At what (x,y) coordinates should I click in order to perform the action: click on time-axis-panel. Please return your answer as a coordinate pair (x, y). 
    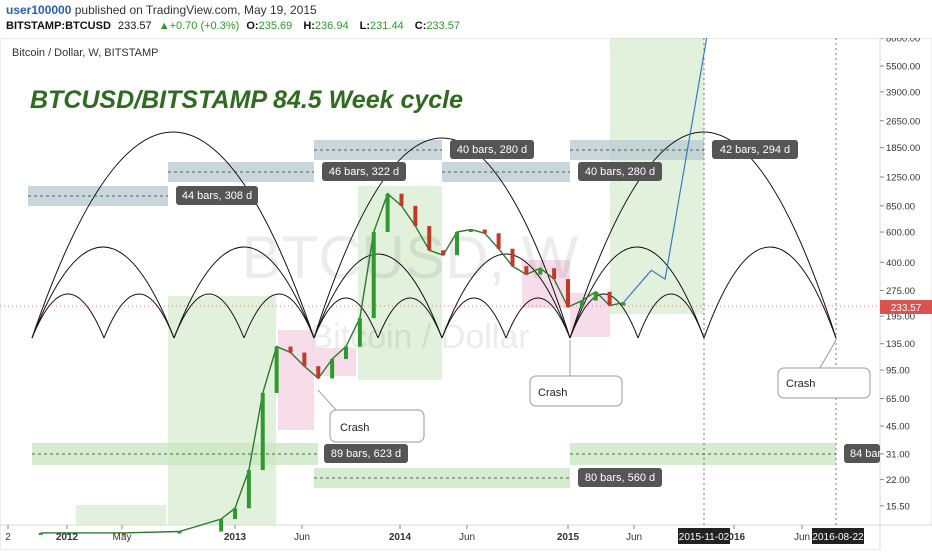
    Looking at the image, I should click on (440, 537).